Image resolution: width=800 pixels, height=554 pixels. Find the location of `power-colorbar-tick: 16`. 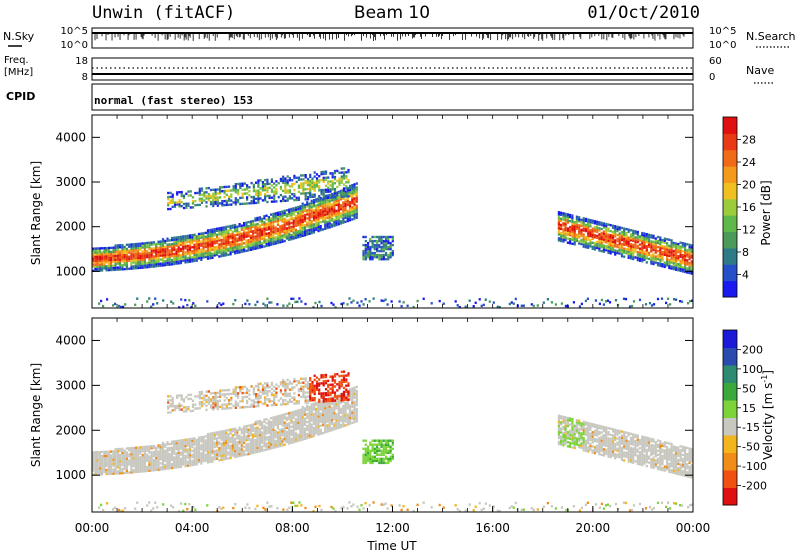

power-colorbar-tick: 16 is located at coordinates (749, 207).